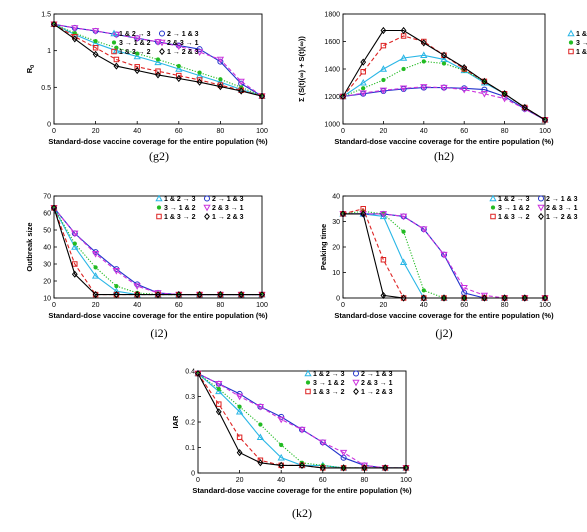 Image resolution: width=587 pixels, height=532 pixels. I want to click on y-tick-label: 1800, so click(332, 15).